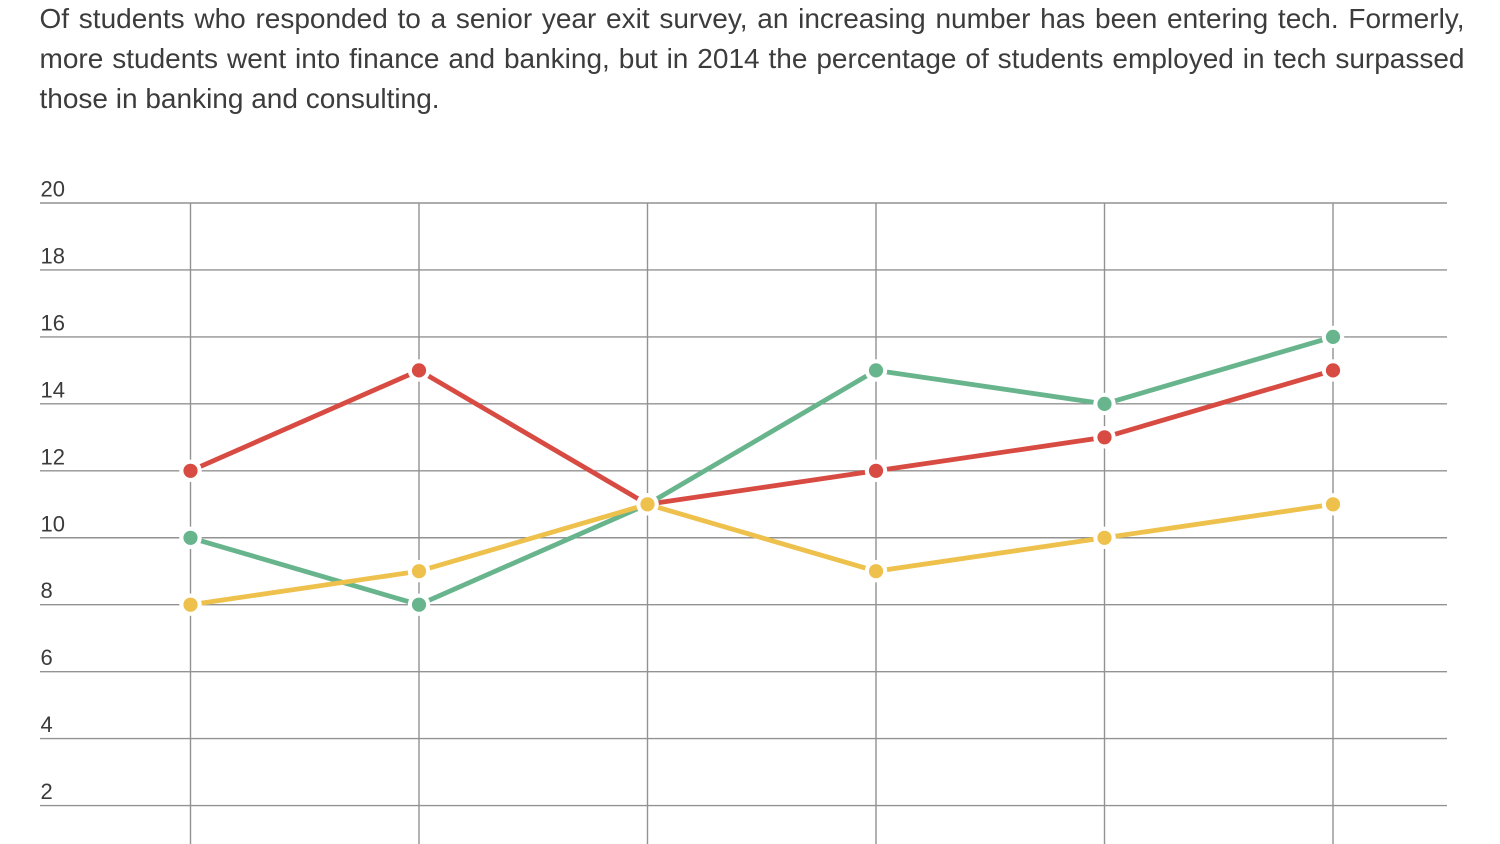 The height and width of the screenshot is (844, 1500). I want to click on svg-text: 2, so click(47, 791).